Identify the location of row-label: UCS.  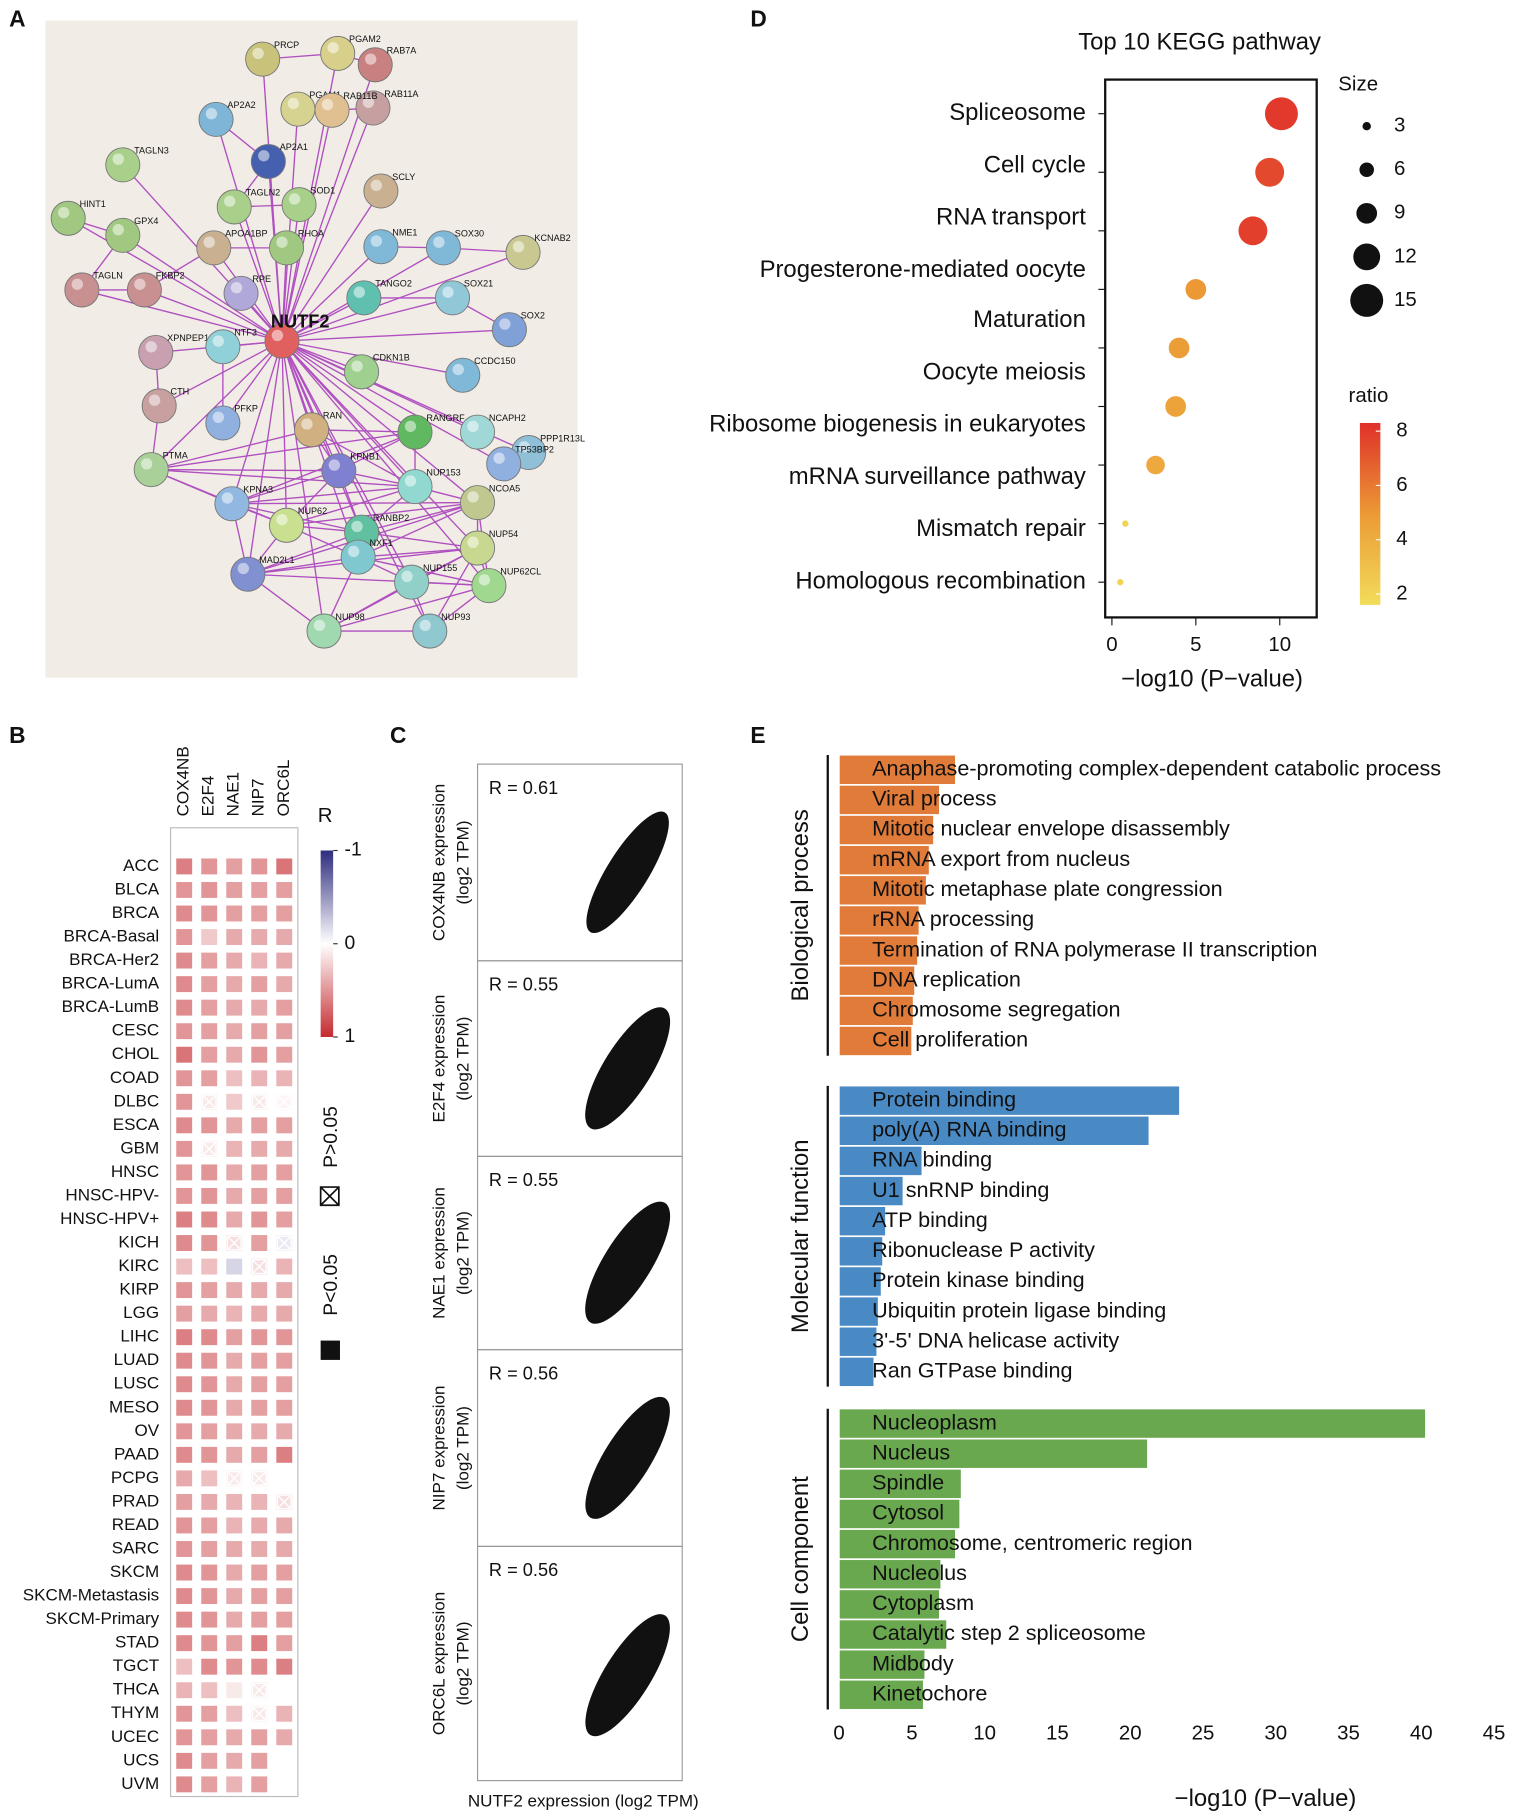
(141, 1759).